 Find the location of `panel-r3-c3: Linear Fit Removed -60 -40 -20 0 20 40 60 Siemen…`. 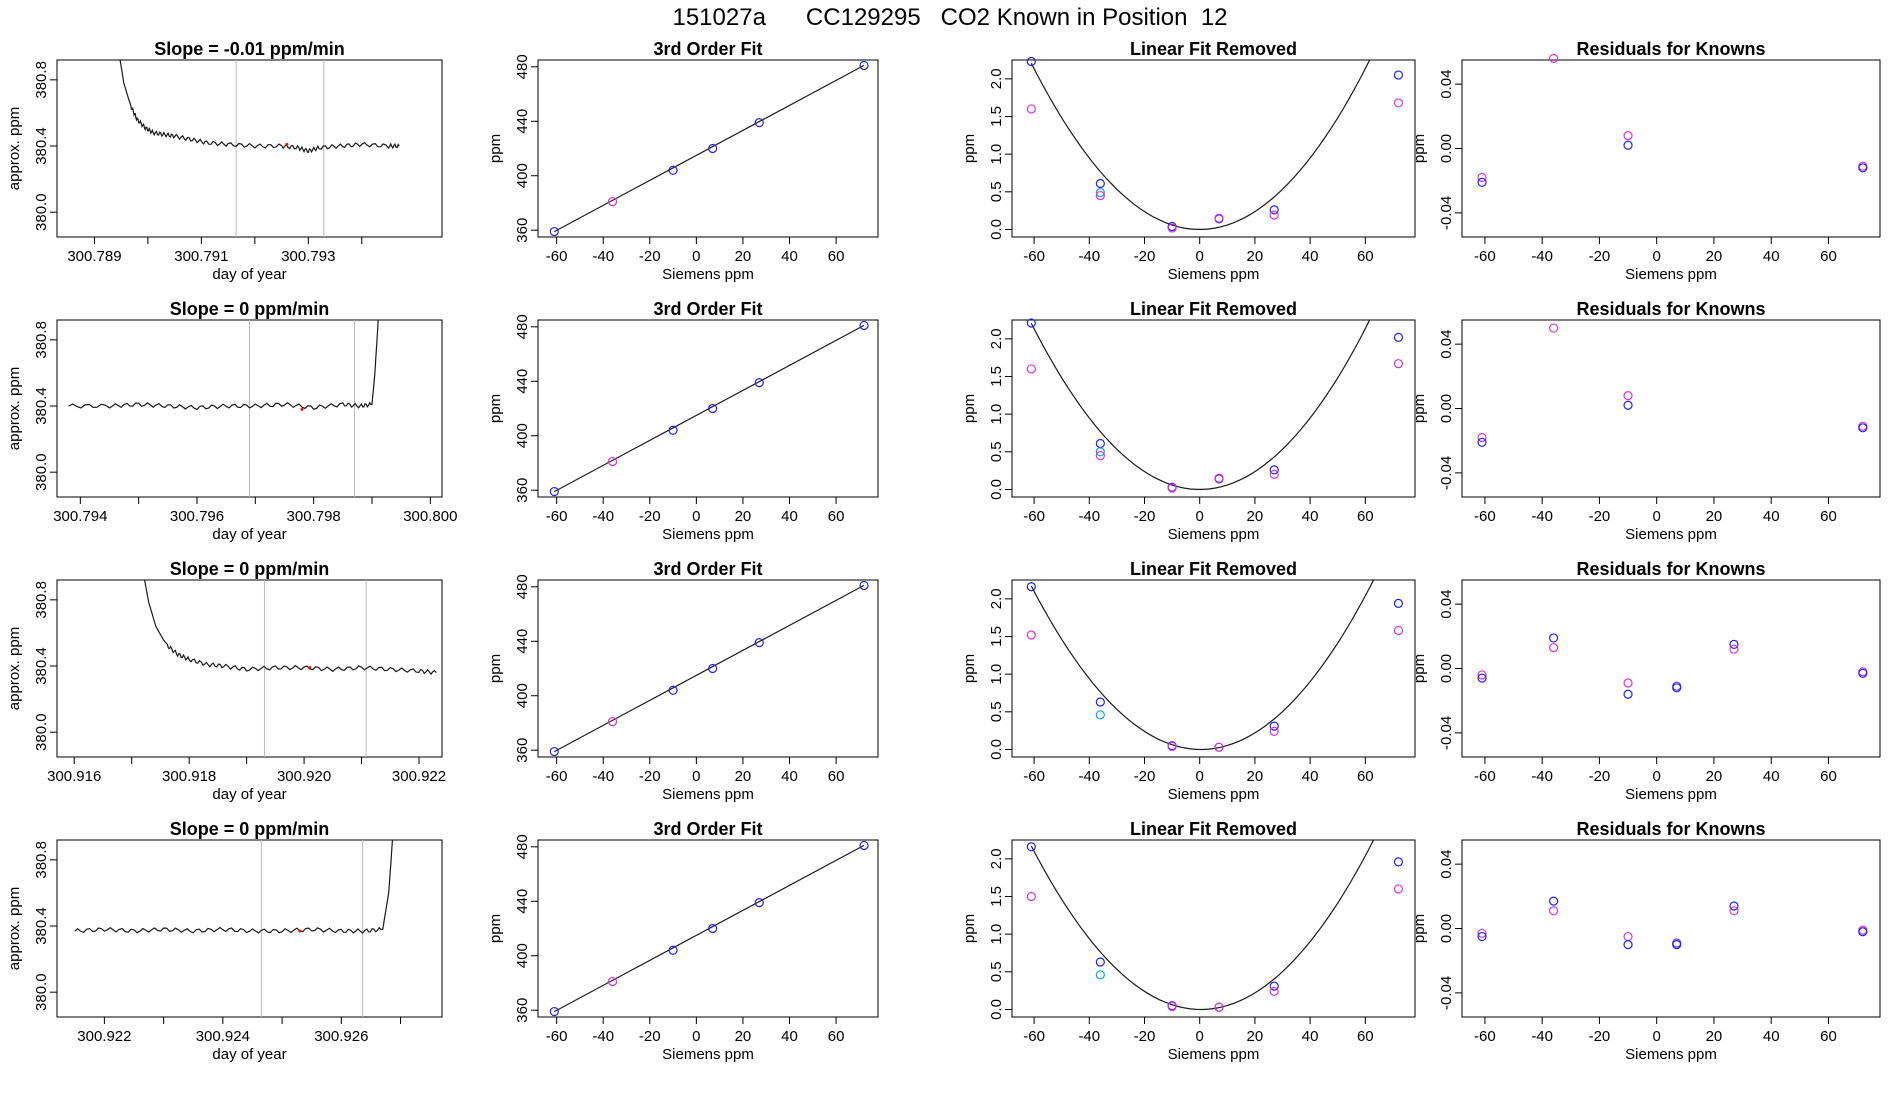

panel-r3-c3: Linear Fit Removed -60 -40 -20 0 20 40 60 Siemen… is located at coordinates (1188, 681).